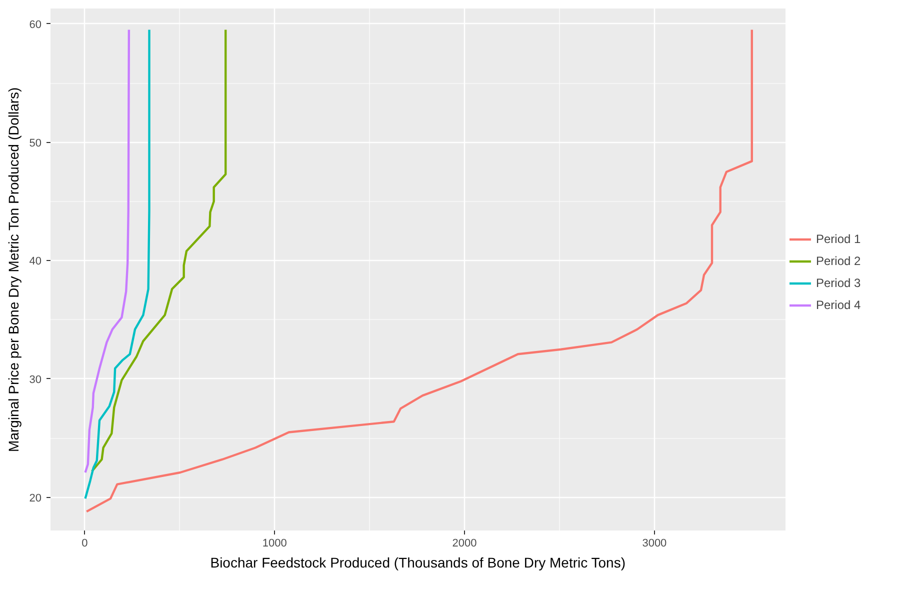 This screenshot has height=590, width=921. What do you see at coordinates (35, 380) in the screenshot?
I see `y-tick-label: 30` at bounding box center [35, 380].